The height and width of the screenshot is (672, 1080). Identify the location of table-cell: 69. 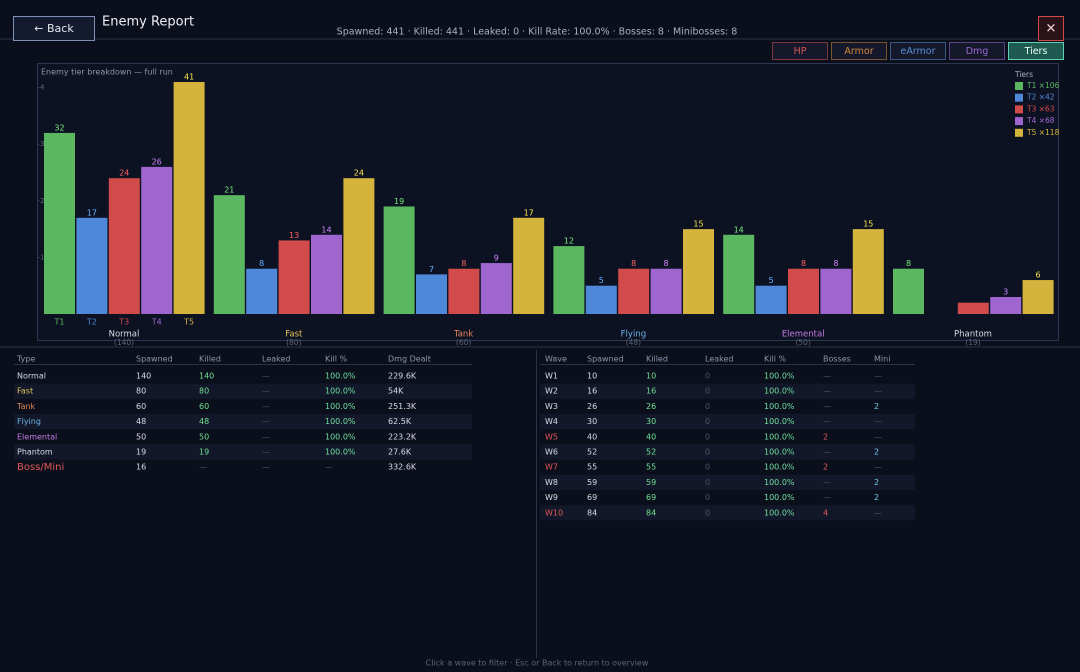
(592, 497).